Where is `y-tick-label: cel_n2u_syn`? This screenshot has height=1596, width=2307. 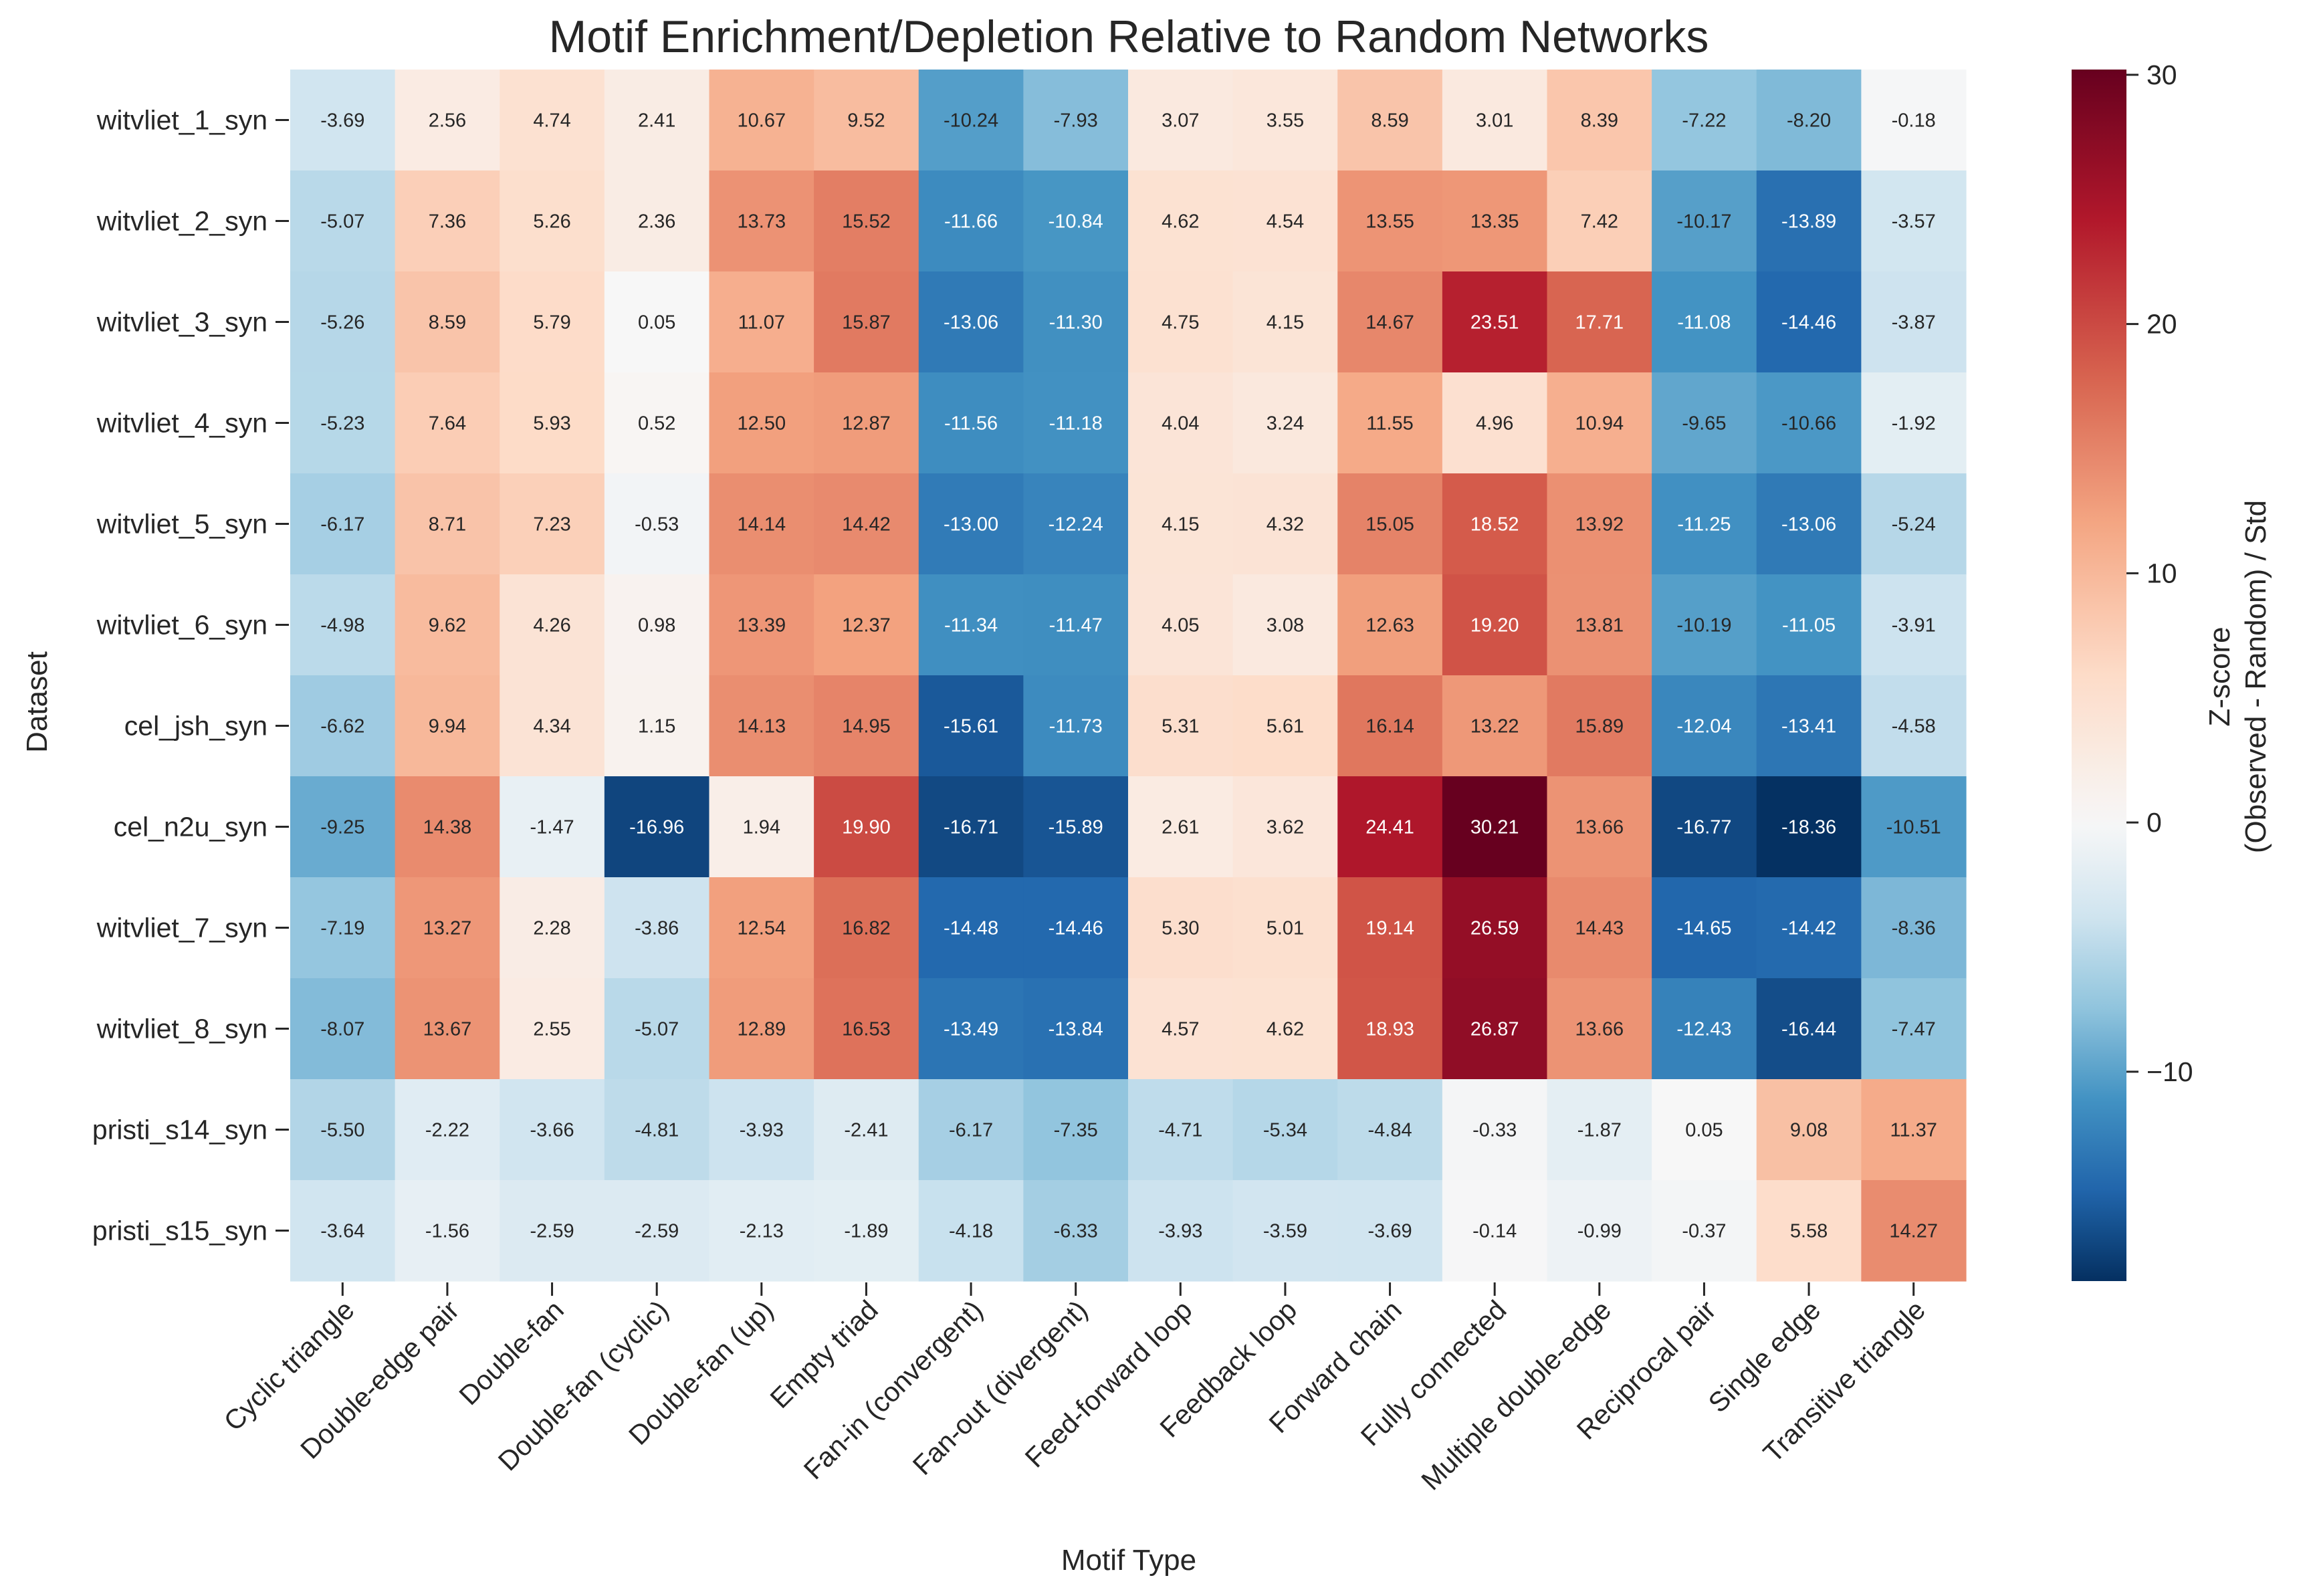
y-tick-label: cel_n2u_syn is located at coordinates (190, 827).